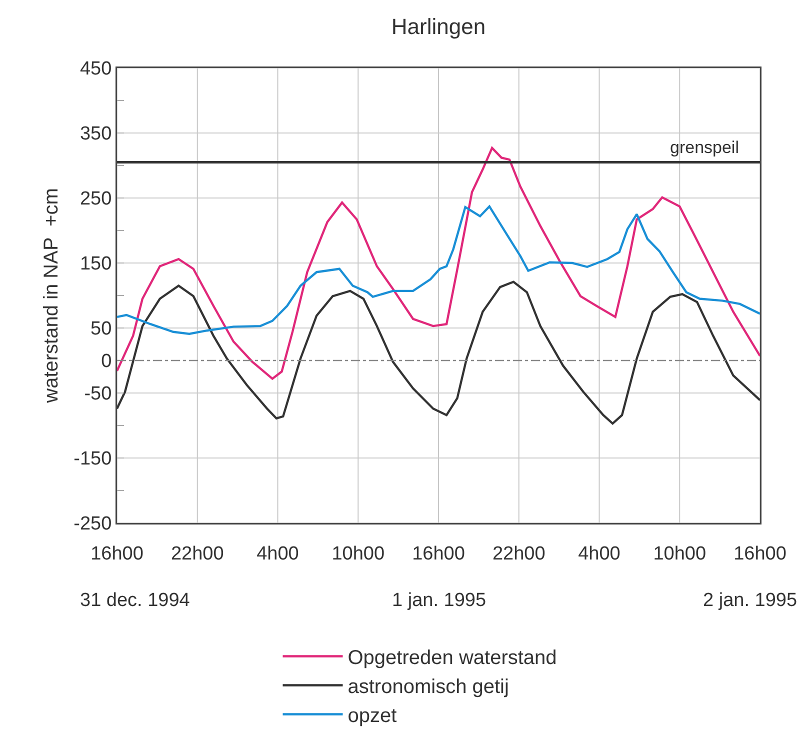 This screenshot has width=810, height=751. I want to click on text: 2 jan. 1995, so click(750, 600).